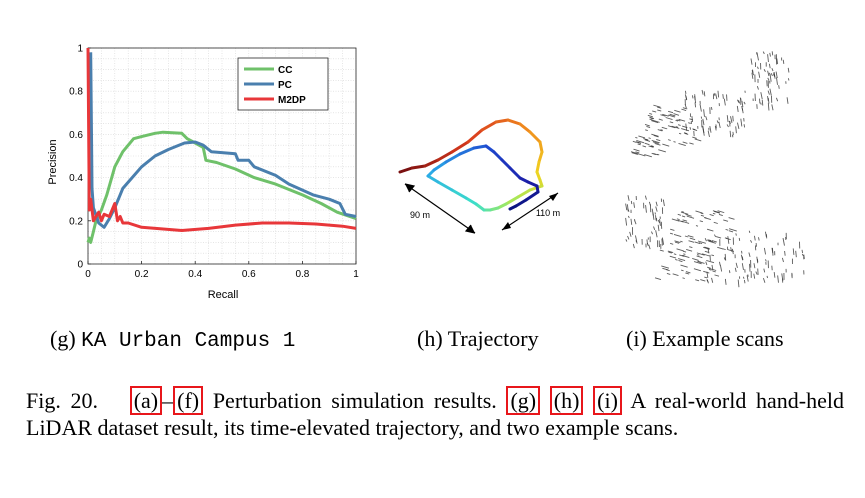  I want to click on ref-dash: –, so click(168, 400).